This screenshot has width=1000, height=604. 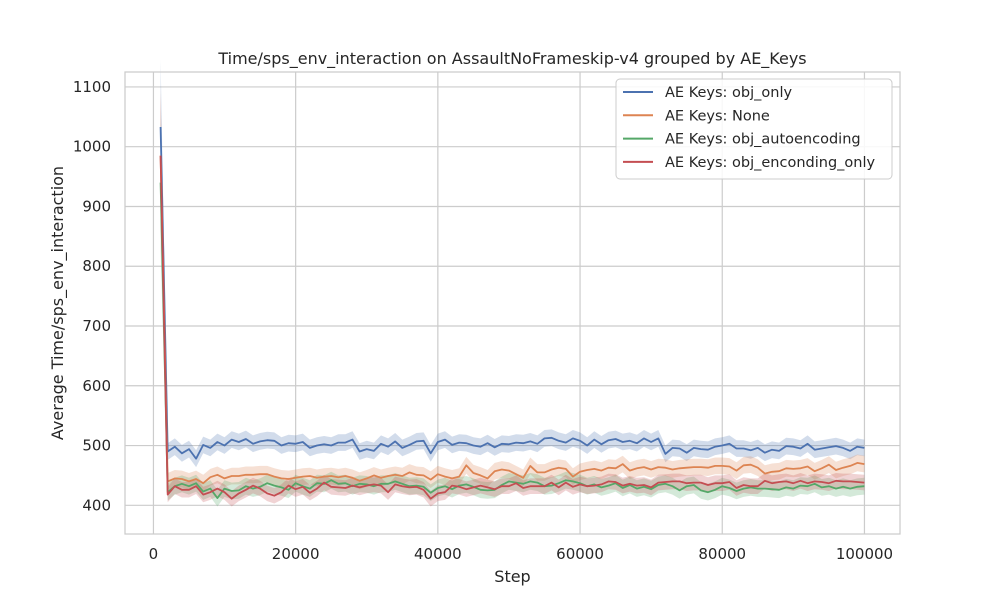 What do you see at coordinates (92, 296) in the screenshot?
I see `y-tick-labels: 400 500 600 700 800 900 1000 1100` at bounding box center [92, 296].